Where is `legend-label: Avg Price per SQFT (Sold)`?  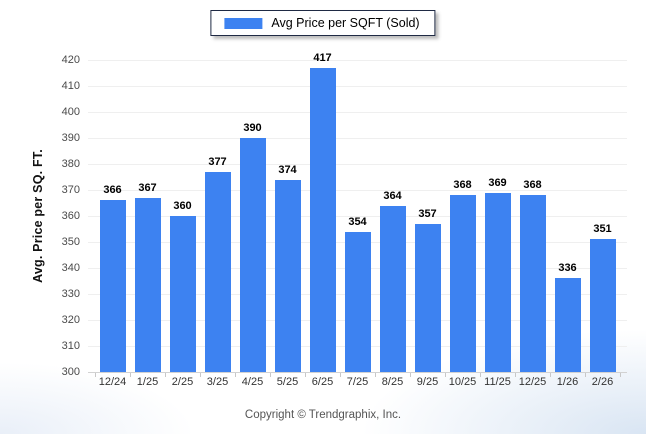
legend-label: Avg Price per SQFT (Sold) is located at coordinates (345, 23).